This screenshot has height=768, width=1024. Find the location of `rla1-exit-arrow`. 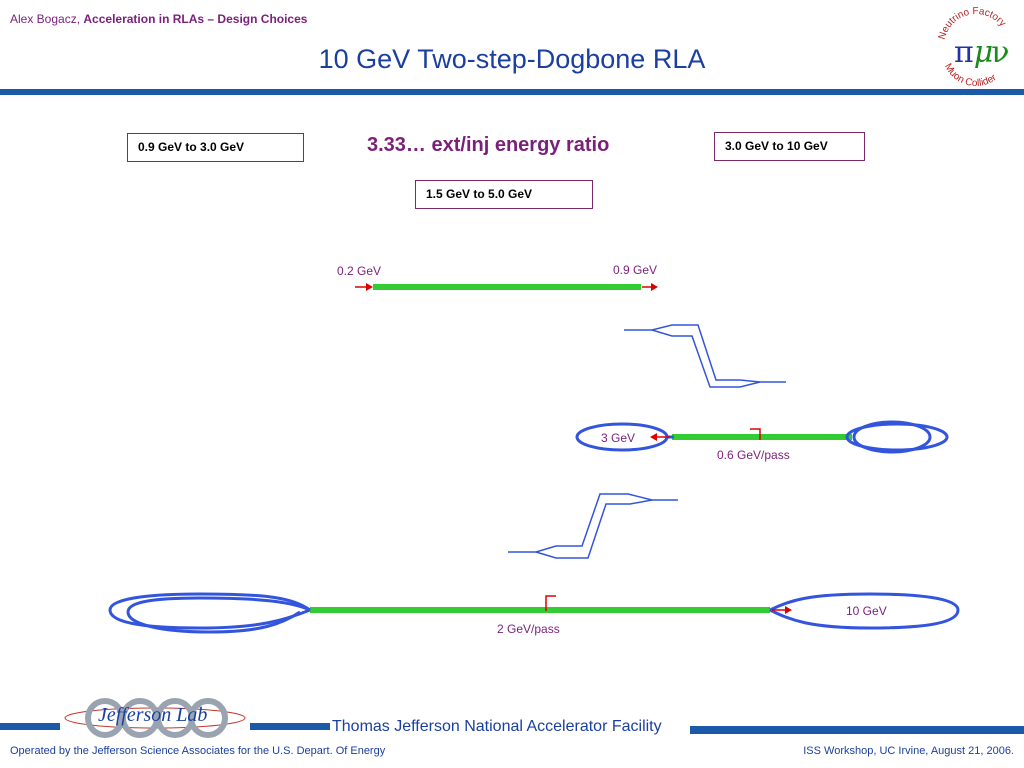

rla1-exit-arrow is located at coordinates (660, 437).